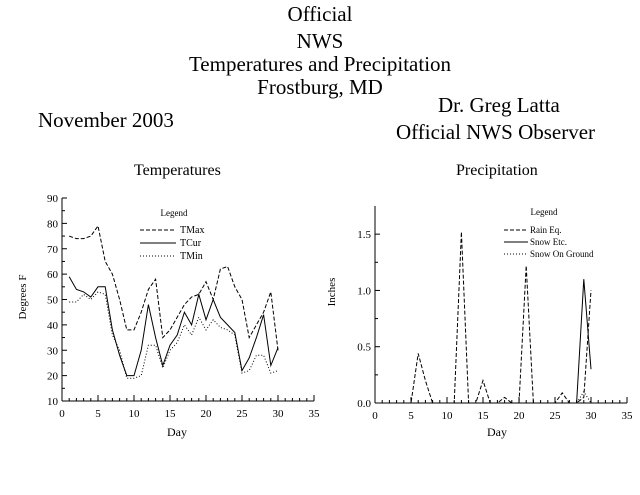  I want to click on temperature-x-tick-label: 20, so click(207, 414).